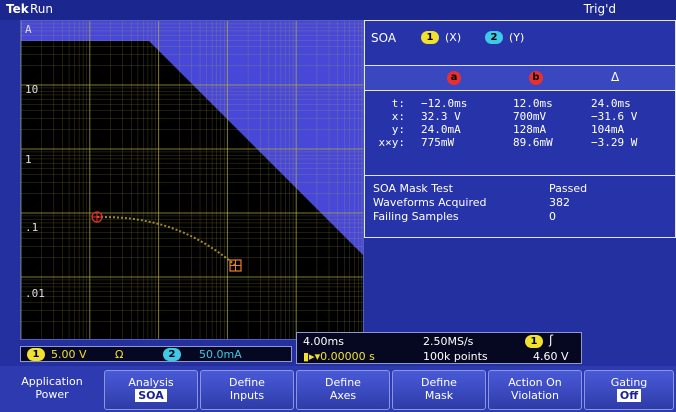 Image resolution: width=676 pixels, height=412 pixels. I want to click on y-channel-badge: 2, so click(494, 37).